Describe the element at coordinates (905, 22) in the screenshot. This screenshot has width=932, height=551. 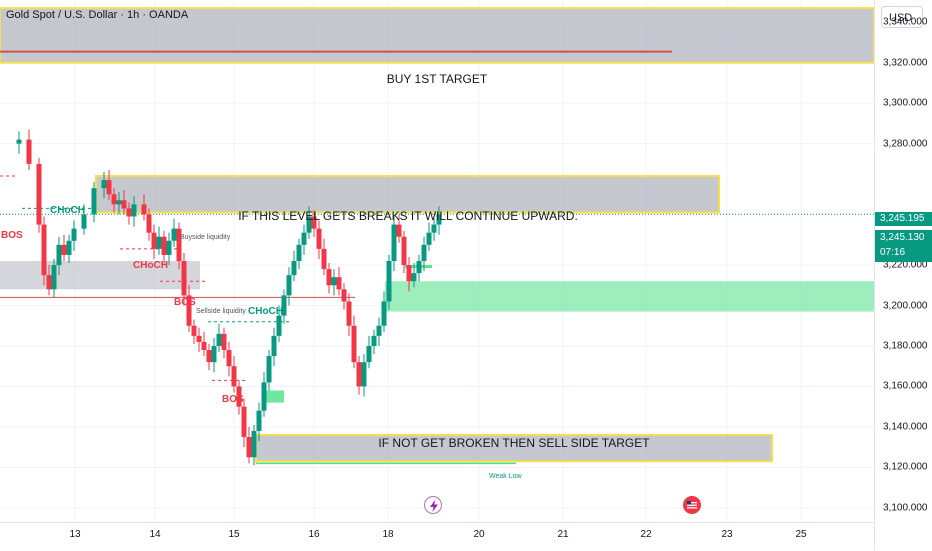
I see `price-tick-0: 3,340.000` at that location.